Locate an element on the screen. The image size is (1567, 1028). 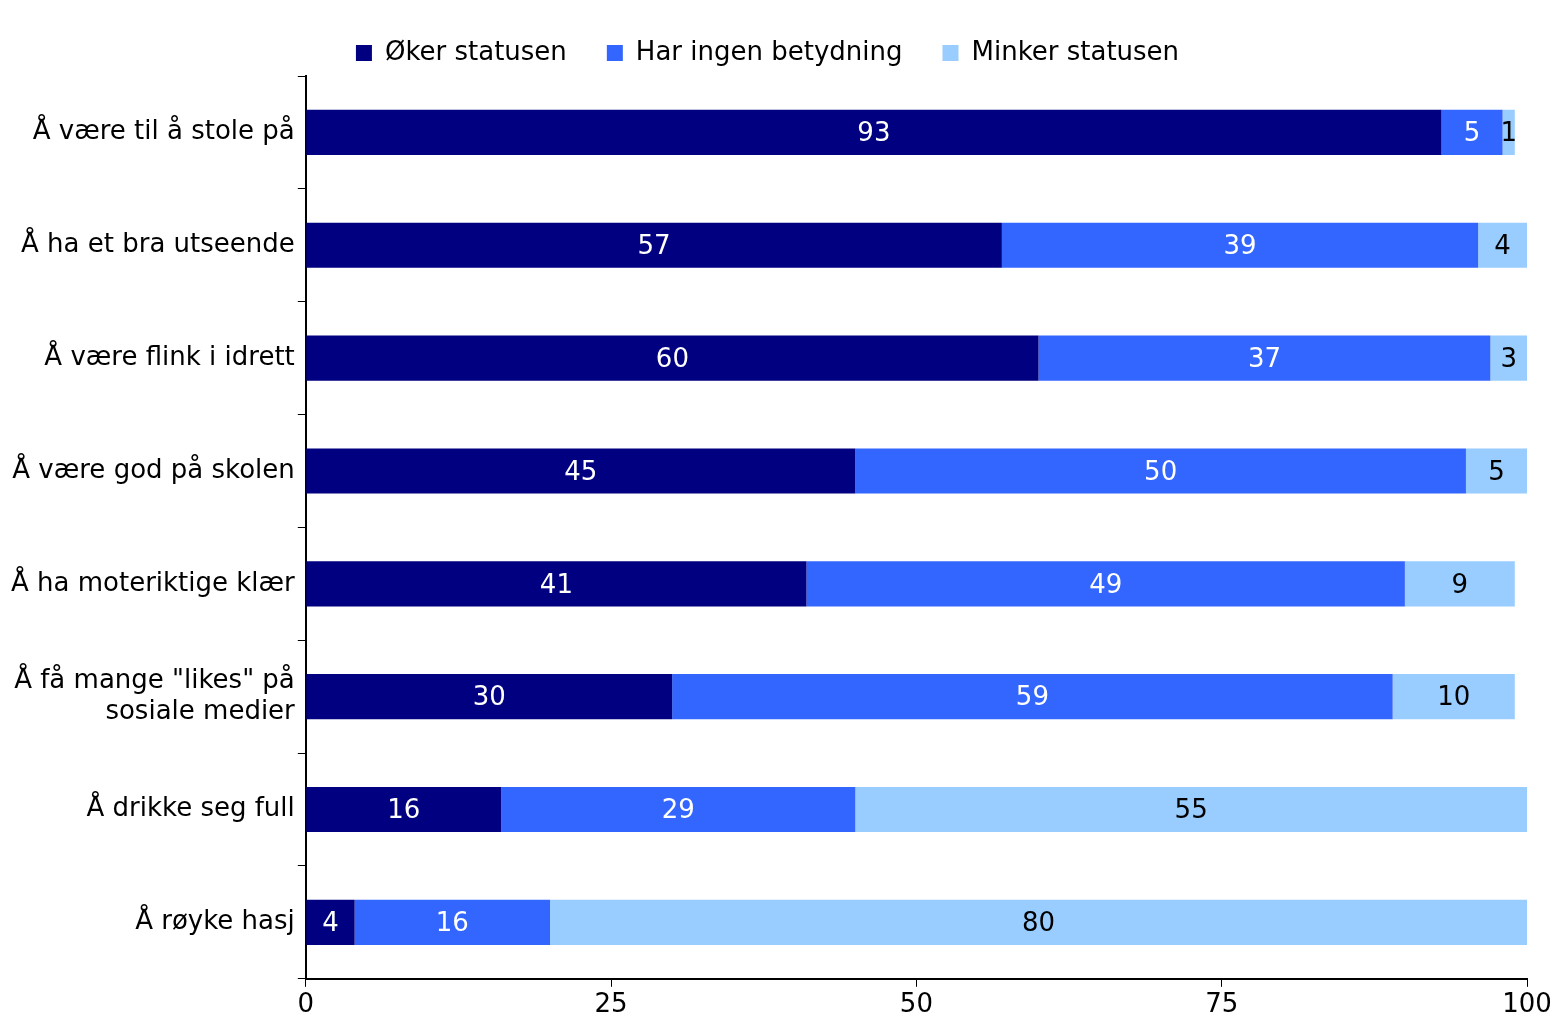
legend-label: Øker statusen is located at coordinates (475, 50).